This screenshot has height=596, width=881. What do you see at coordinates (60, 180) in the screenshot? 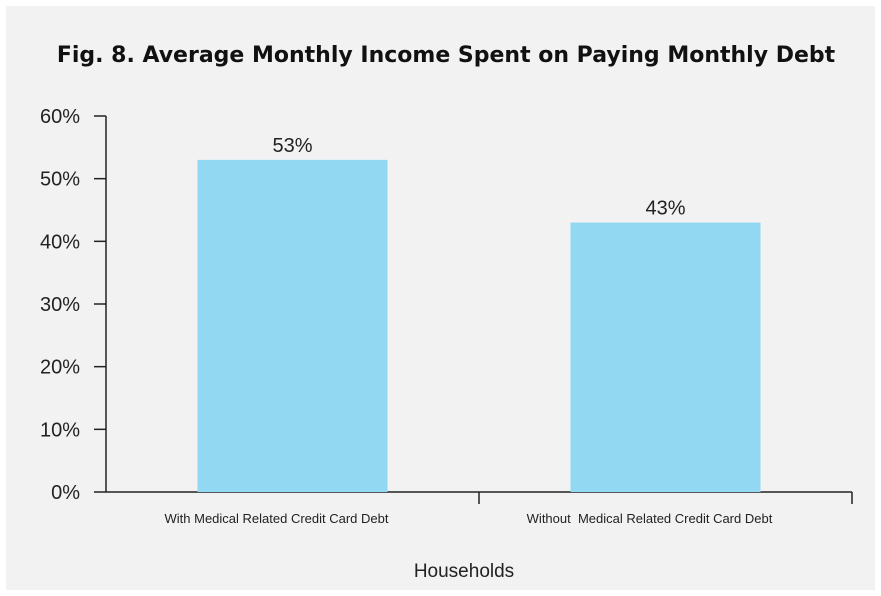
I see `y-tick-label: 50%` at bounding box center [60, 180].